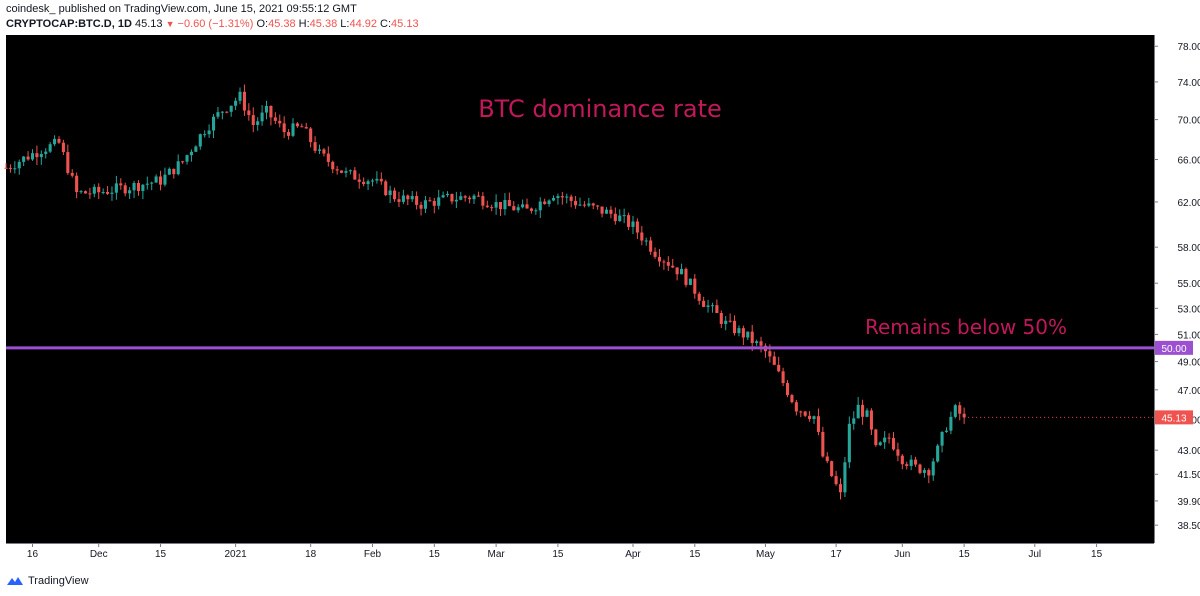  Describe the element at coordinates (15, 581) in the screenshot. I see `tradingview-logo-icon` at that location.